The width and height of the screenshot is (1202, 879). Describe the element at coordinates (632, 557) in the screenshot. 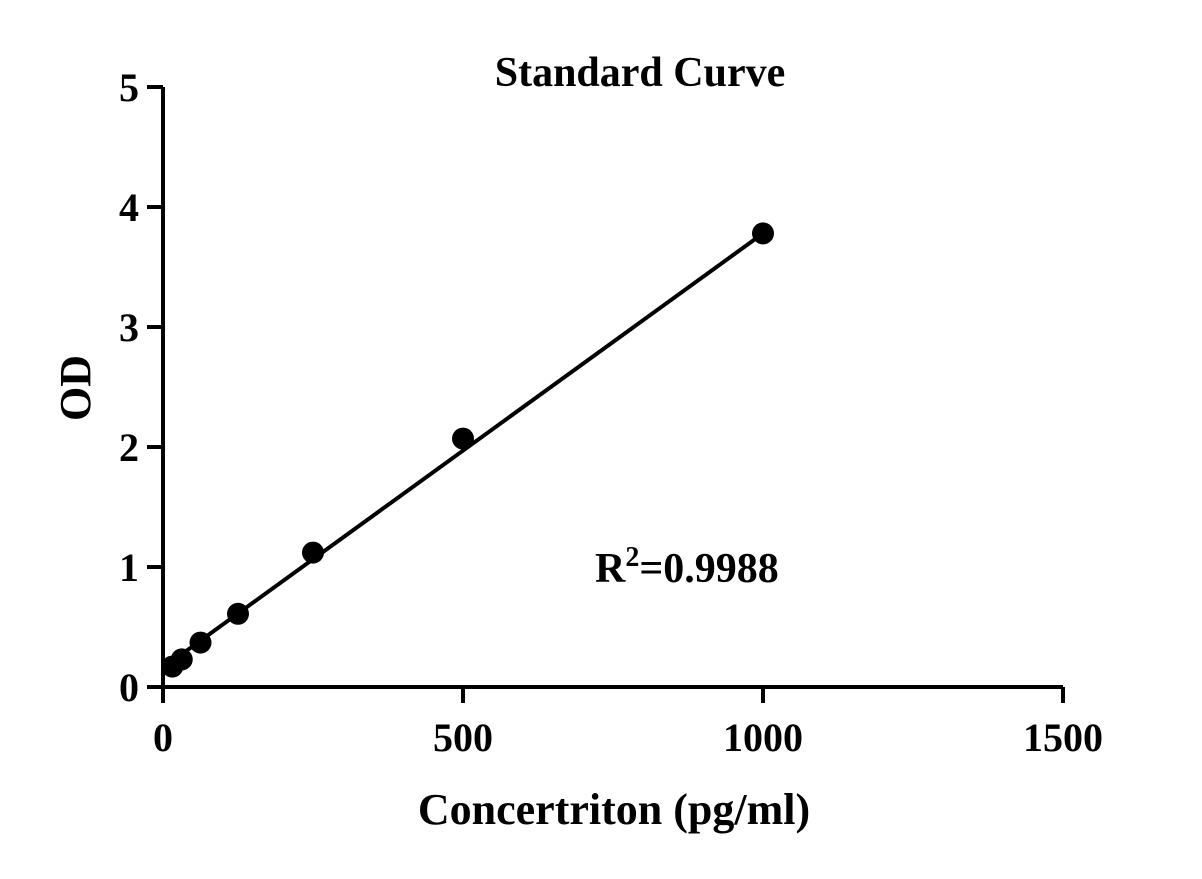

I see `r-squared-superscript: 2` at that location.